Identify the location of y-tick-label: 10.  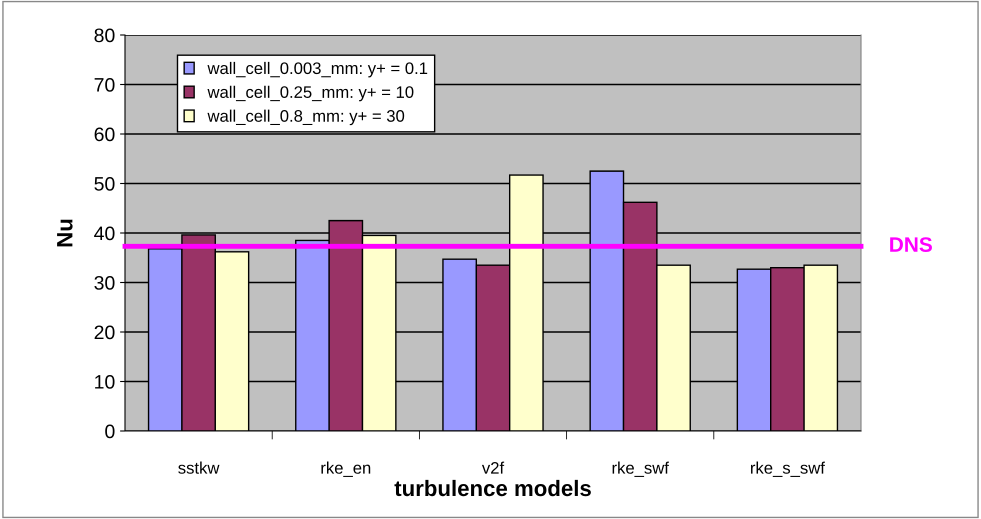
(105, 381).